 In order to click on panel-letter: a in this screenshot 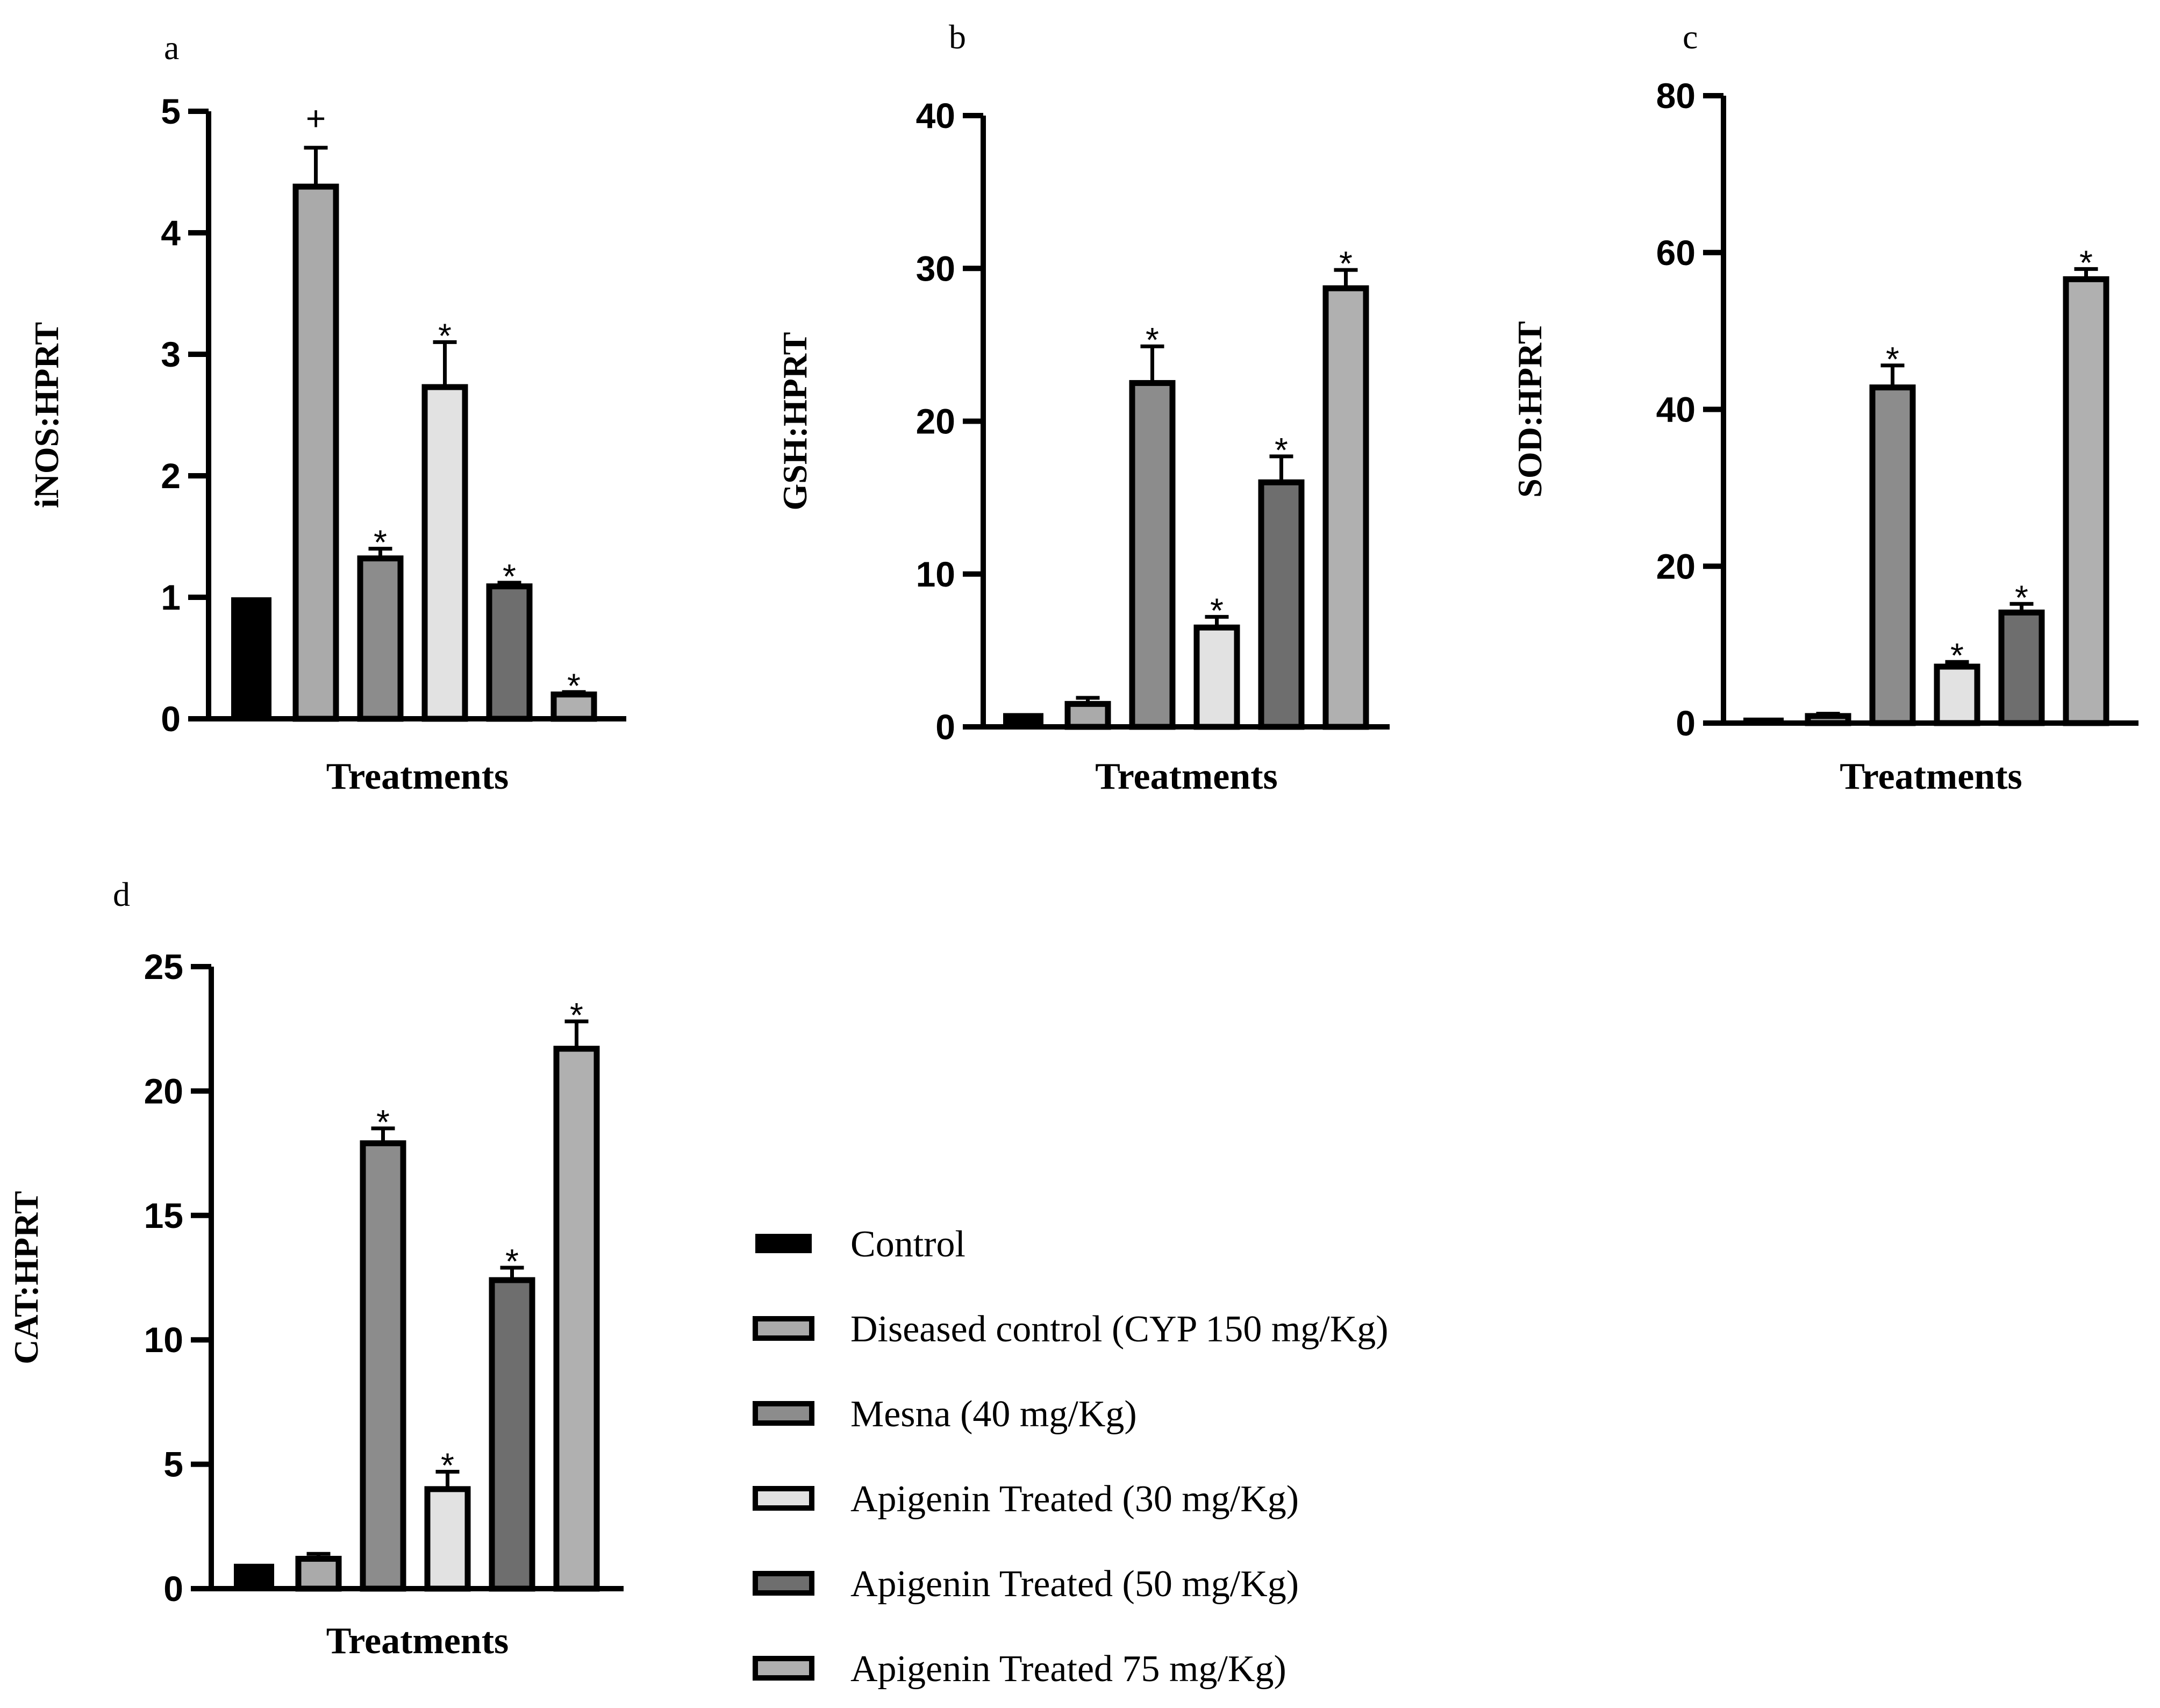, I will do `click(171, 47)`.